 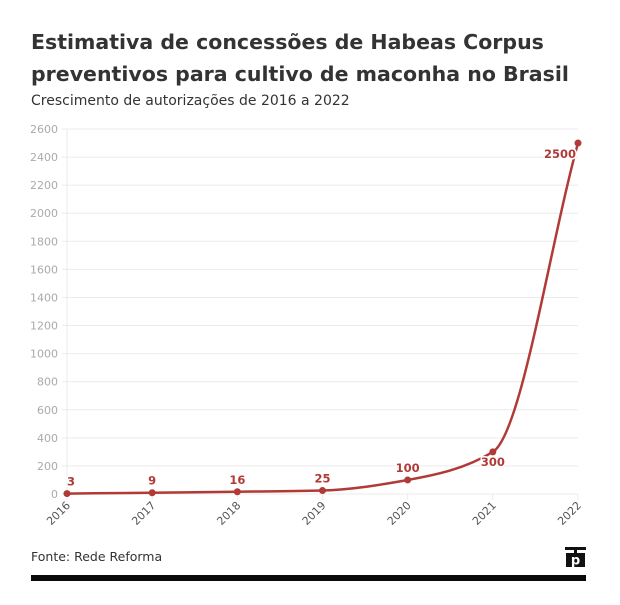 I want to click on data-label: 300, so click(x=493, y=462).